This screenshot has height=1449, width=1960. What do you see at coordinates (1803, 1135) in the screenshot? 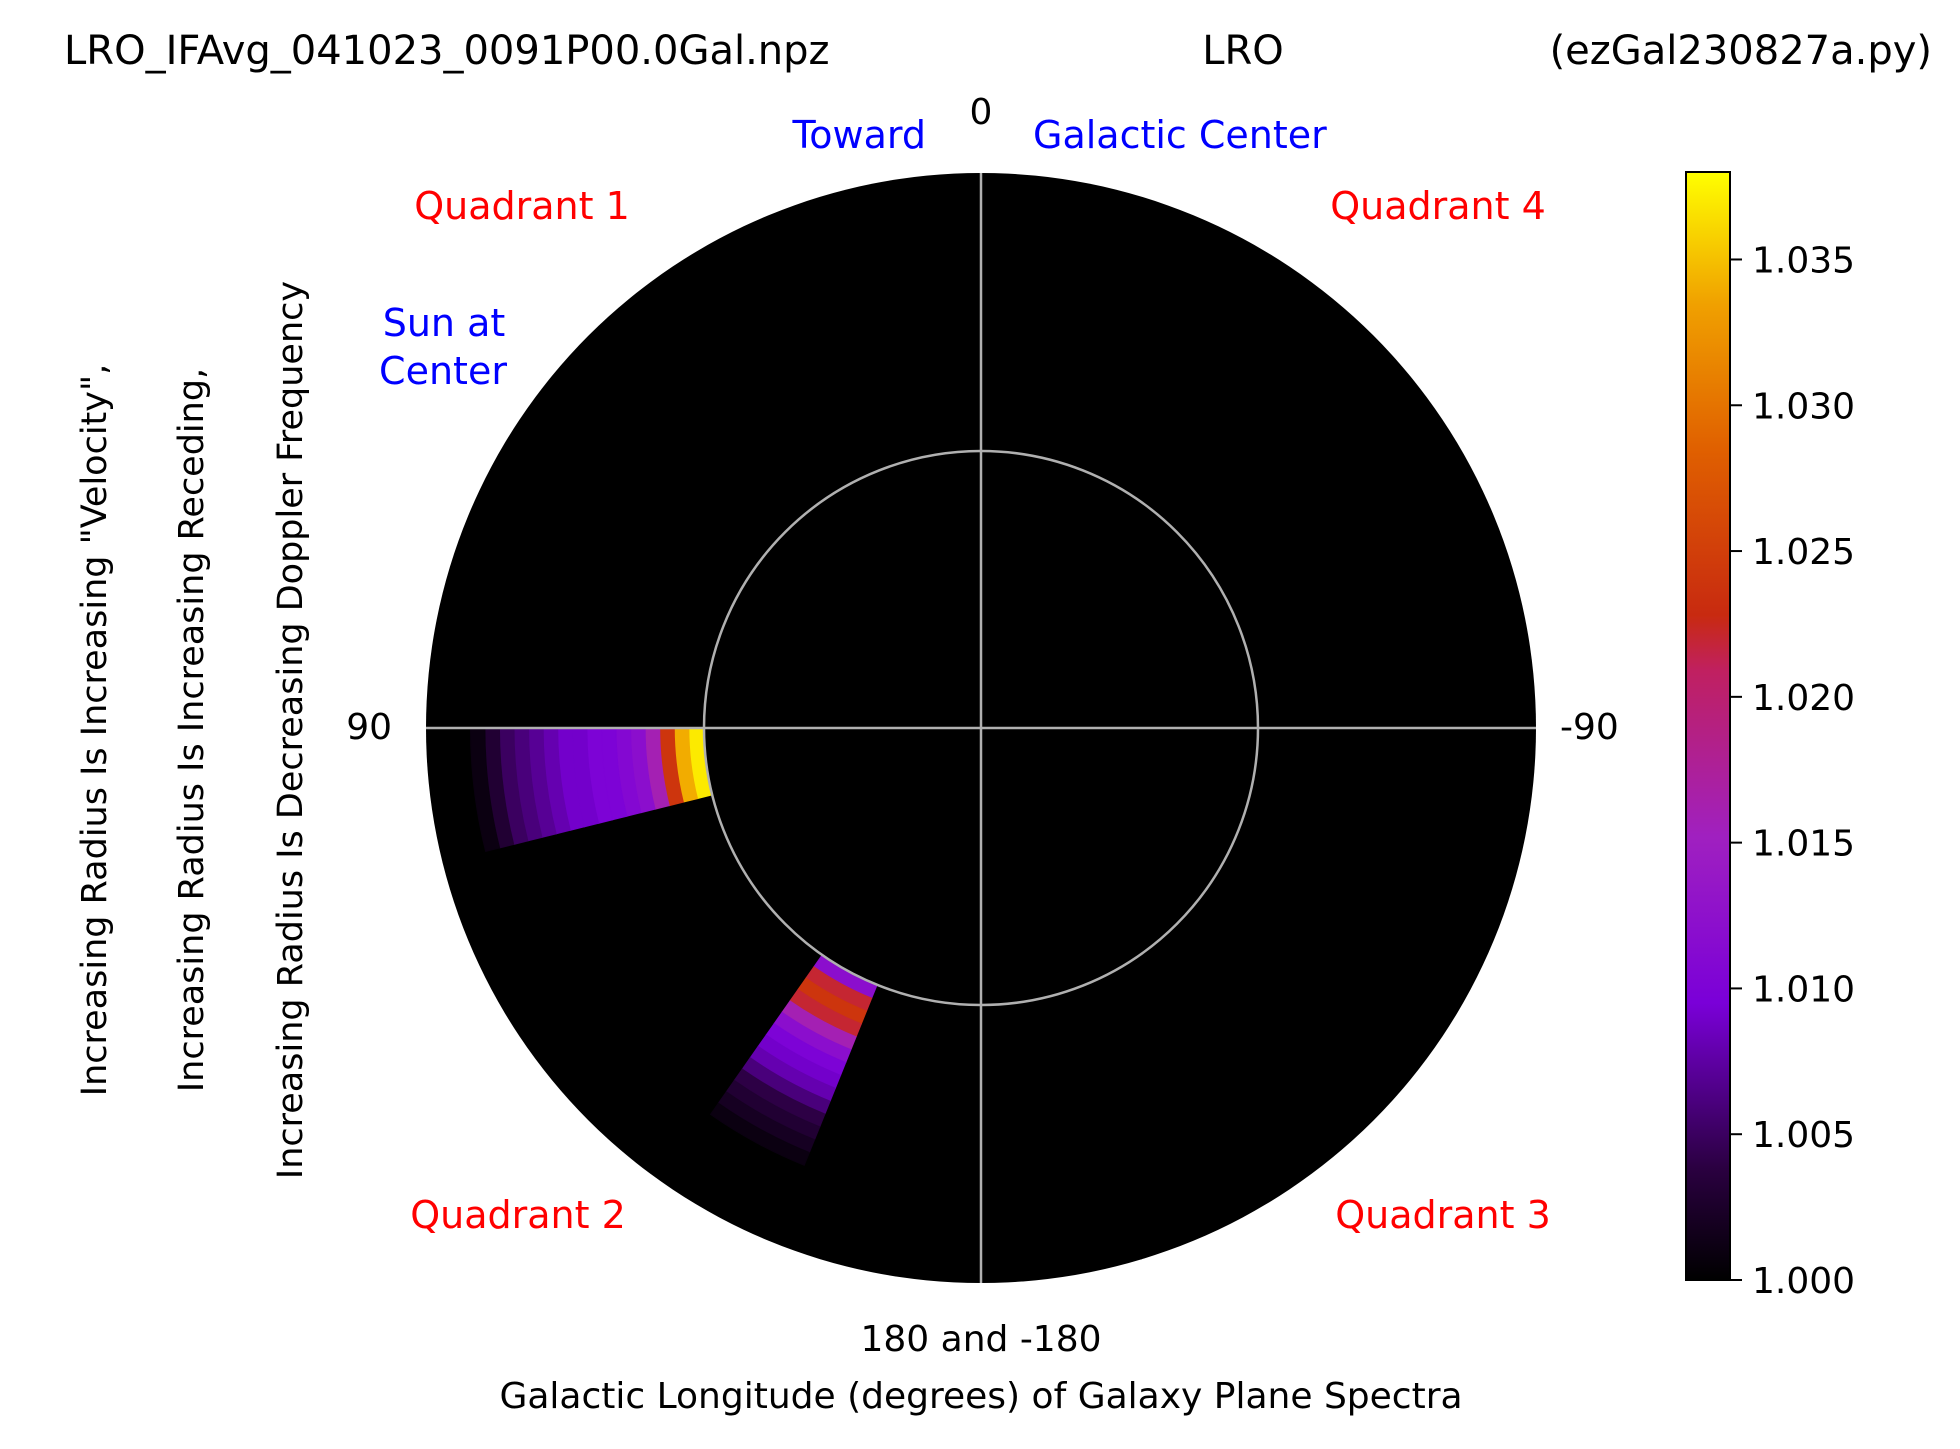
I see `colorbar-tick-label-1: 1.005` at bounding box center [1803, 1135].